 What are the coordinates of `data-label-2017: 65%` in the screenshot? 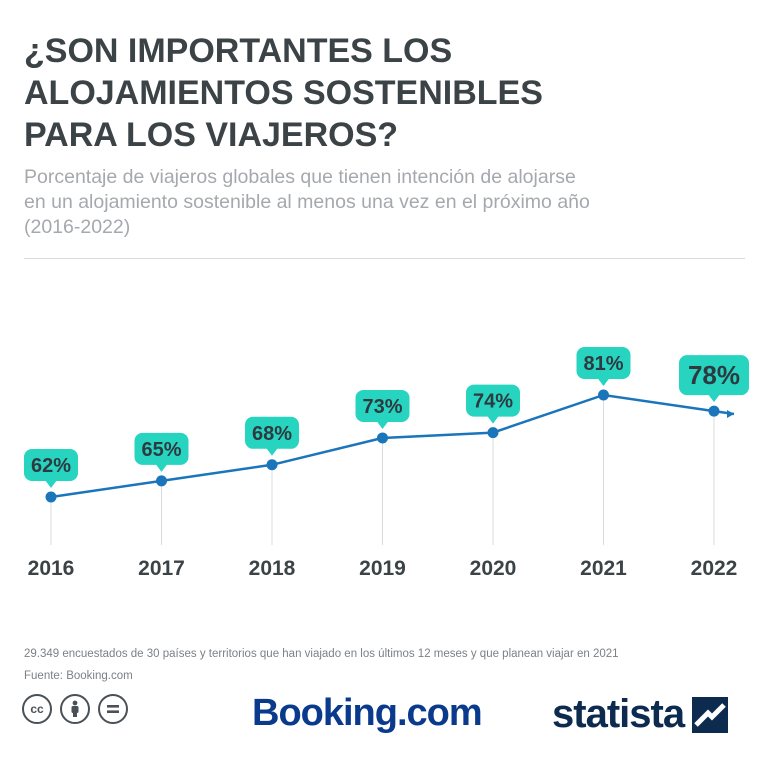 It's located at (161, 450).